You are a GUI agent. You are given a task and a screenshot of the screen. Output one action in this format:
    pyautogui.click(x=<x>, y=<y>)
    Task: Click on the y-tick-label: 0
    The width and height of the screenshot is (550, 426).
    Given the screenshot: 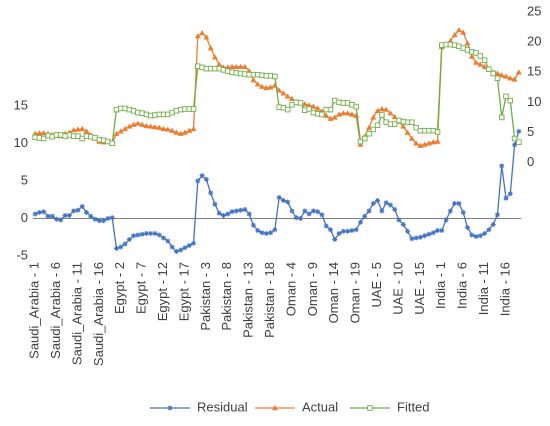 What is the action you would take?
    pyautogui.click(x=24, y=217)
    